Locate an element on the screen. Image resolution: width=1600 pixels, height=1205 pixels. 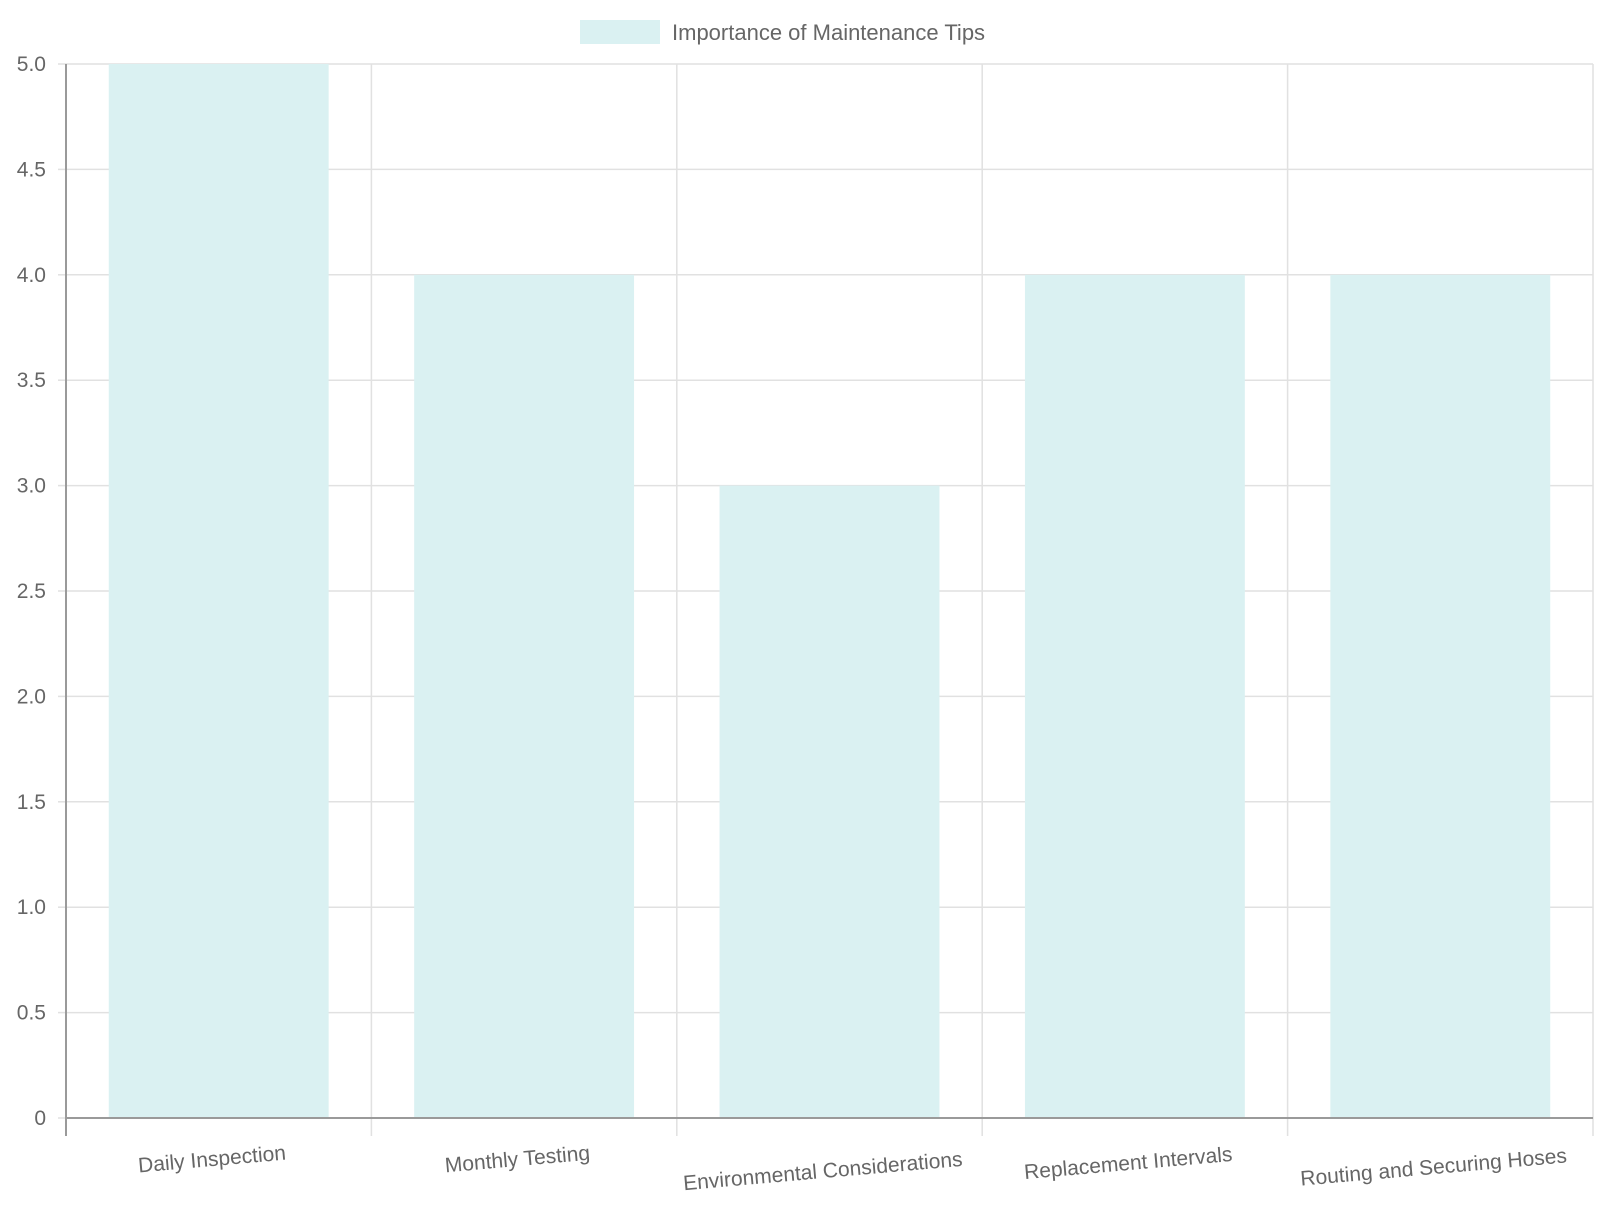
x-tick-label: Environmental Considerations is located at coordinates (822, 1171).